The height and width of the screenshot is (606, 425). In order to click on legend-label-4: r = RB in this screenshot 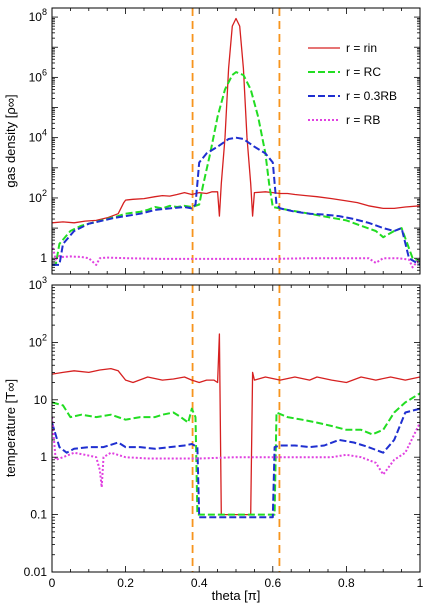, I will do `click(363, 120)`.